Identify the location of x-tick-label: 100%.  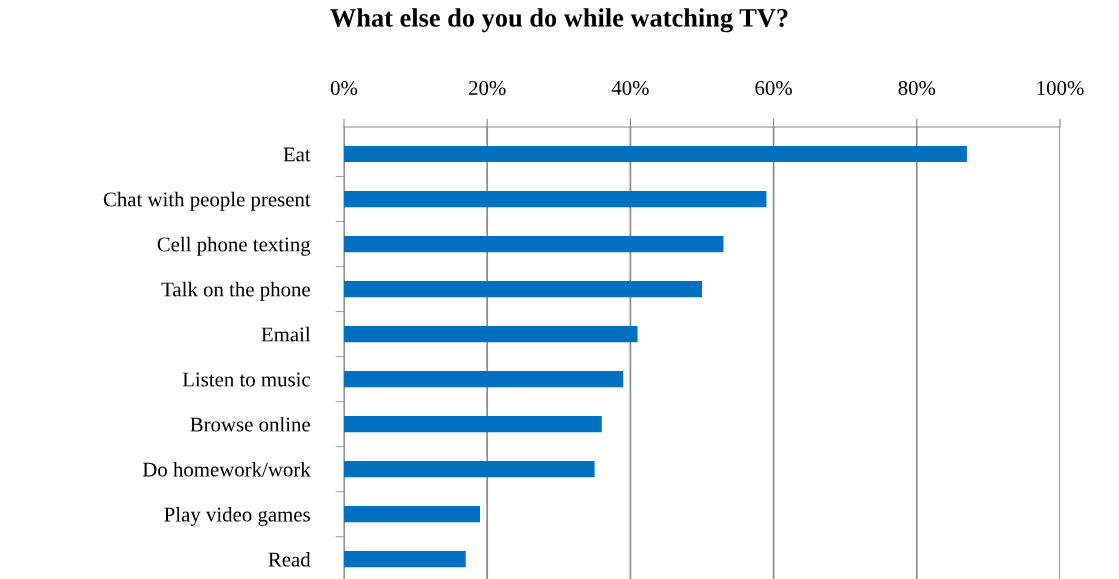
(1060, 88).